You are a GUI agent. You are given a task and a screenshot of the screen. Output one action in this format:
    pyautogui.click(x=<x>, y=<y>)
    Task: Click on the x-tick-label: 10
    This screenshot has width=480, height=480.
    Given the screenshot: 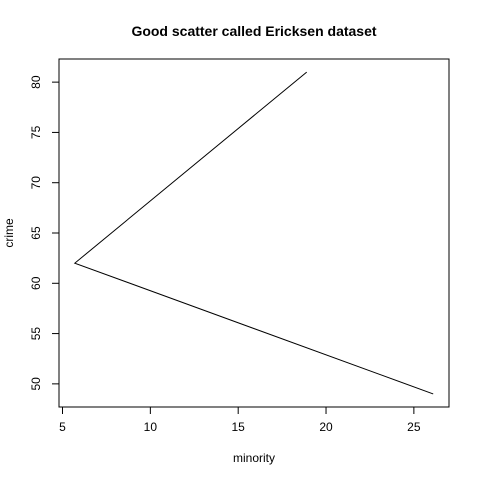 What is the action you would take?
    pyautogui.click(x=151, y=427)
    